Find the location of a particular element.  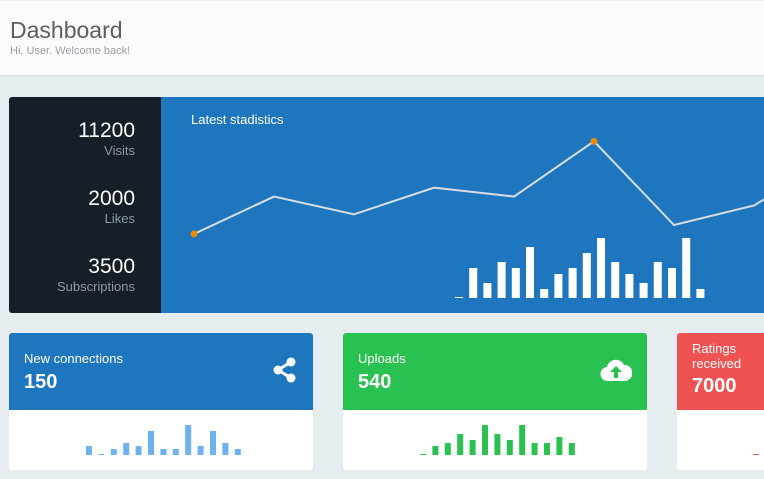

card-value: 540 is located at coordinates (375, 382).